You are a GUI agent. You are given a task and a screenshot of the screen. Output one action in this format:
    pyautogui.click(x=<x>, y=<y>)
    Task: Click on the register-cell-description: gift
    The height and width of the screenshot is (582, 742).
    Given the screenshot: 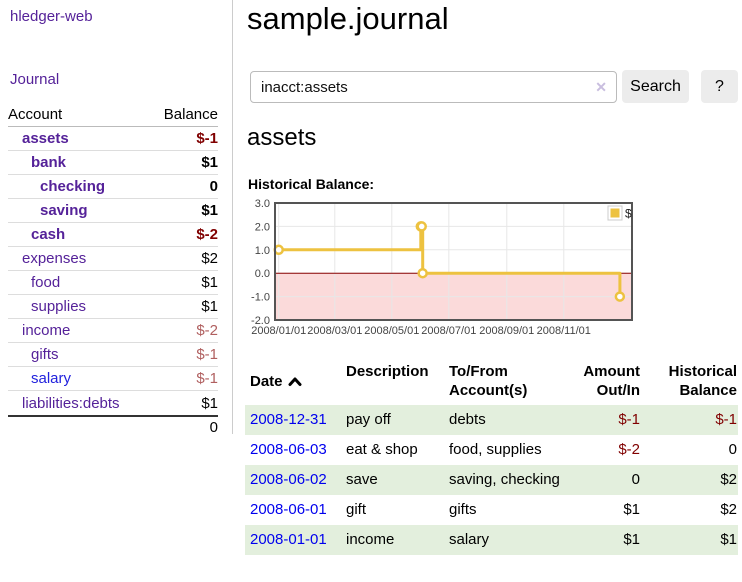 What is the action you would take?
    pyautogui.click(x=356, y=509)
    